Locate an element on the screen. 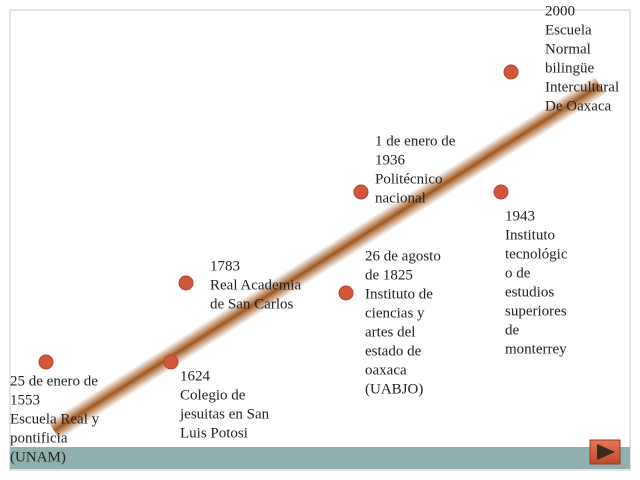 This screenshot has height=480, width=640. event-label: (UABJO) is located at coordinates (394, 390).